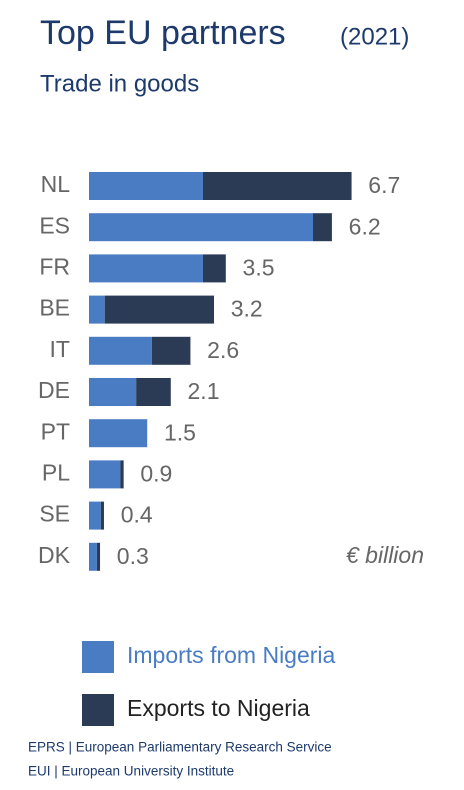  What do you see at coordinates (54, 266) in the screenshot?
I see `category-label: FR` at bounding box center [54, 266].